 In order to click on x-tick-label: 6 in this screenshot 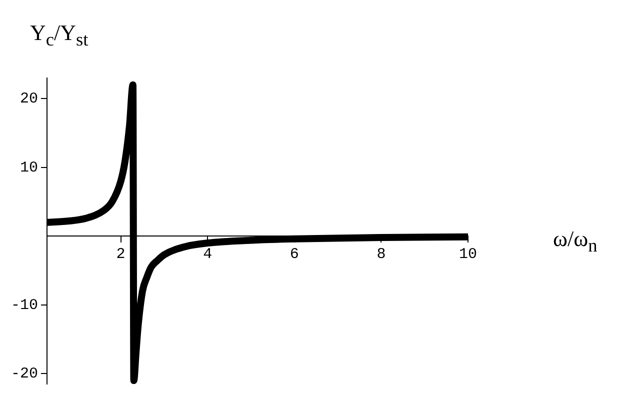, I will do `click(294, 255)`.